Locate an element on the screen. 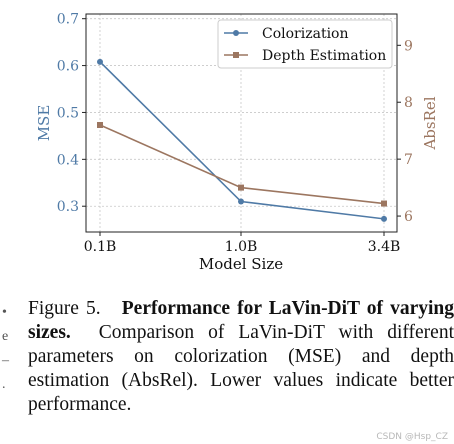  margin-glyphs: • e – . is located at coordinates (7, 349).